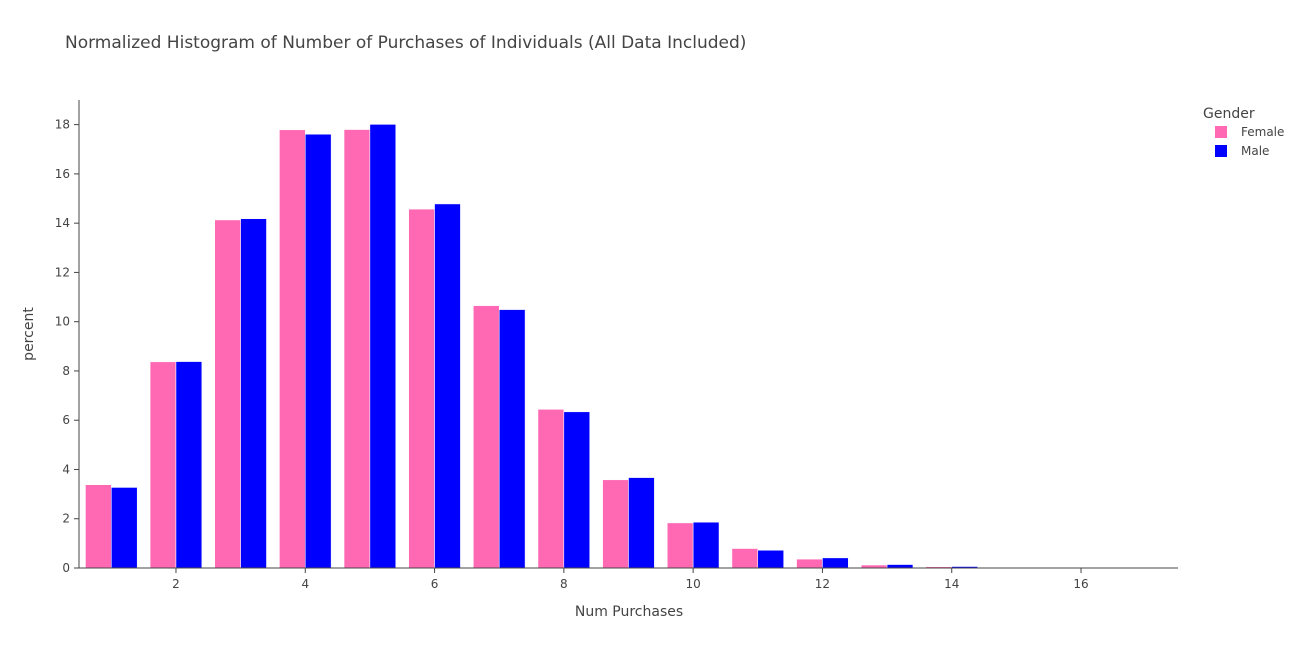 The width and height of the screenshot is (1302, 648). What do you see at coordinates (822, 584) in the screenshot?
I see `x-tick-label: 12` at bounding box center [822, 584].